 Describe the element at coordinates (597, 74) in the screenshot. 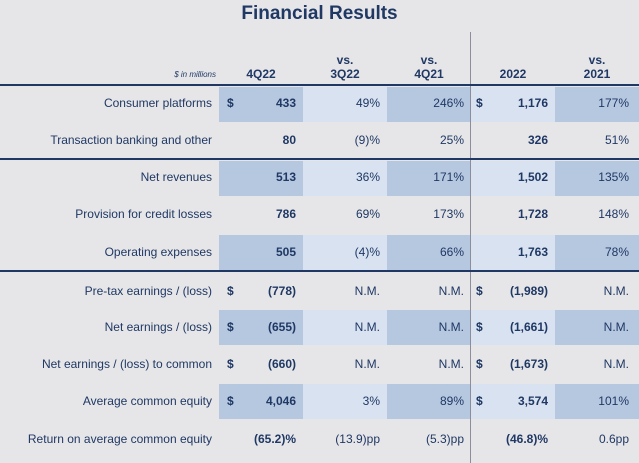

I see `col-header-line2: 2021` at that location.